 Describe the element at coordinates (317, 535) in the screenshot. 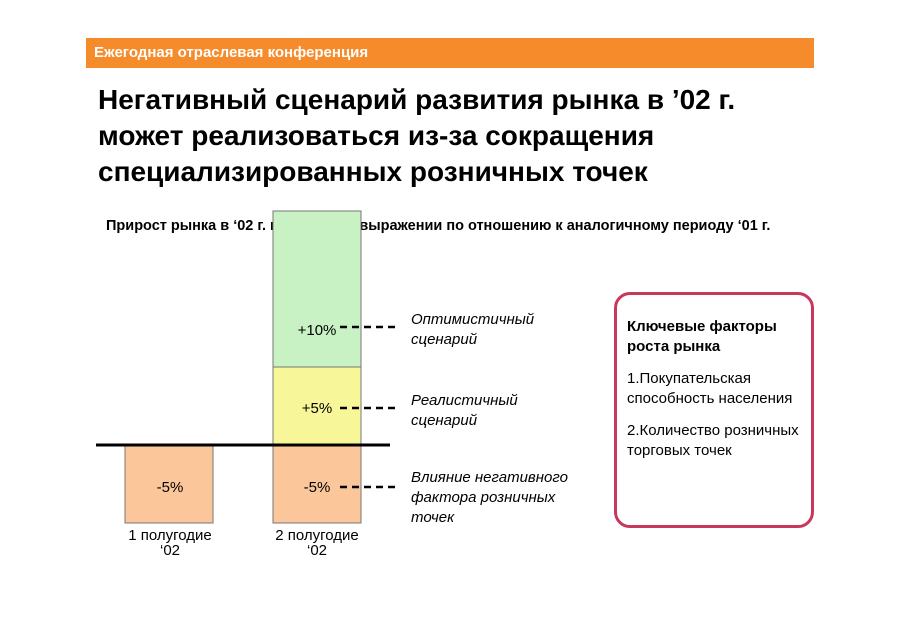

I see `x-label-h2-line1: 2 полугодие` at that location.